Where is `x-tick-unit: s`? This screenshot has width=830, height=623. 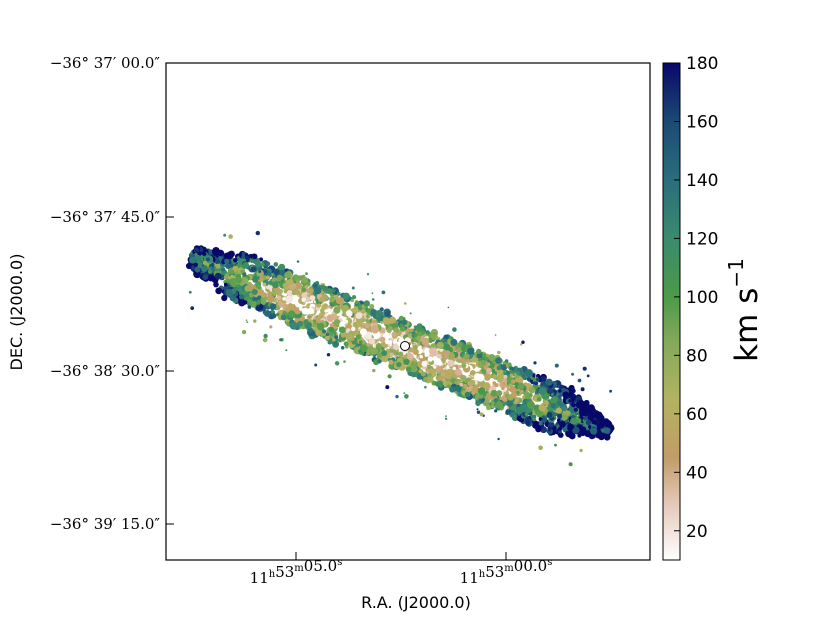
x-tick-unit: s is located at coordinates (339, 562).